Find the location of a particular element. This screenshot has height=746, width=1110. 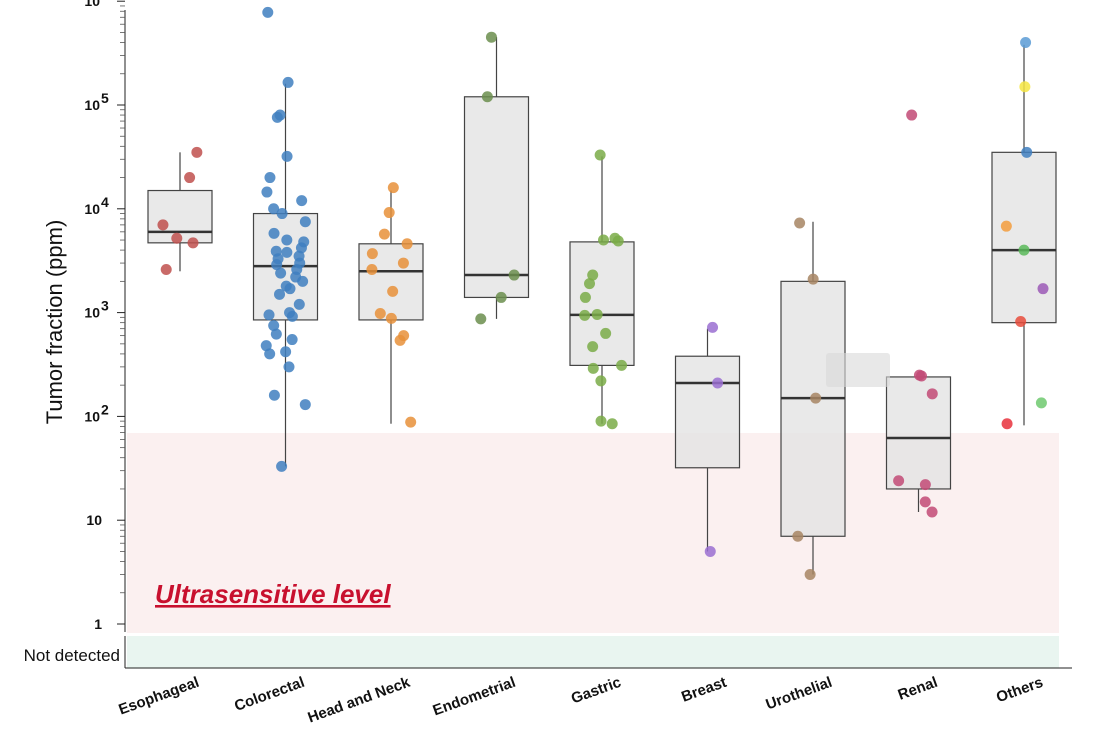

tooltip-placeholder is located at coordinates (858, 370).